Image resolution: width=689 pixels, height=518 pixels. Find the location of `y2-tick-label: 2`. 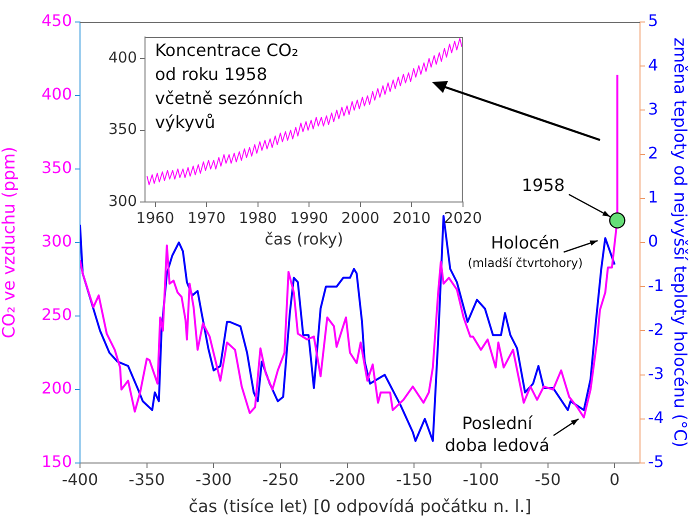

y2-tick-label: 2 is located at coordinates (653, 152).